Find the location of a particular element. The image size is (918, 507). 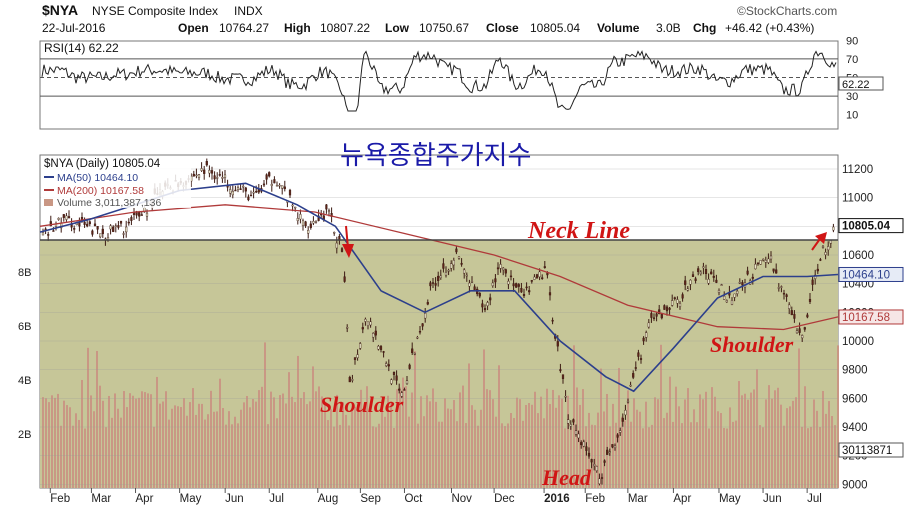

current-value-label: 10464.10 is located at coordinates (866, 275).